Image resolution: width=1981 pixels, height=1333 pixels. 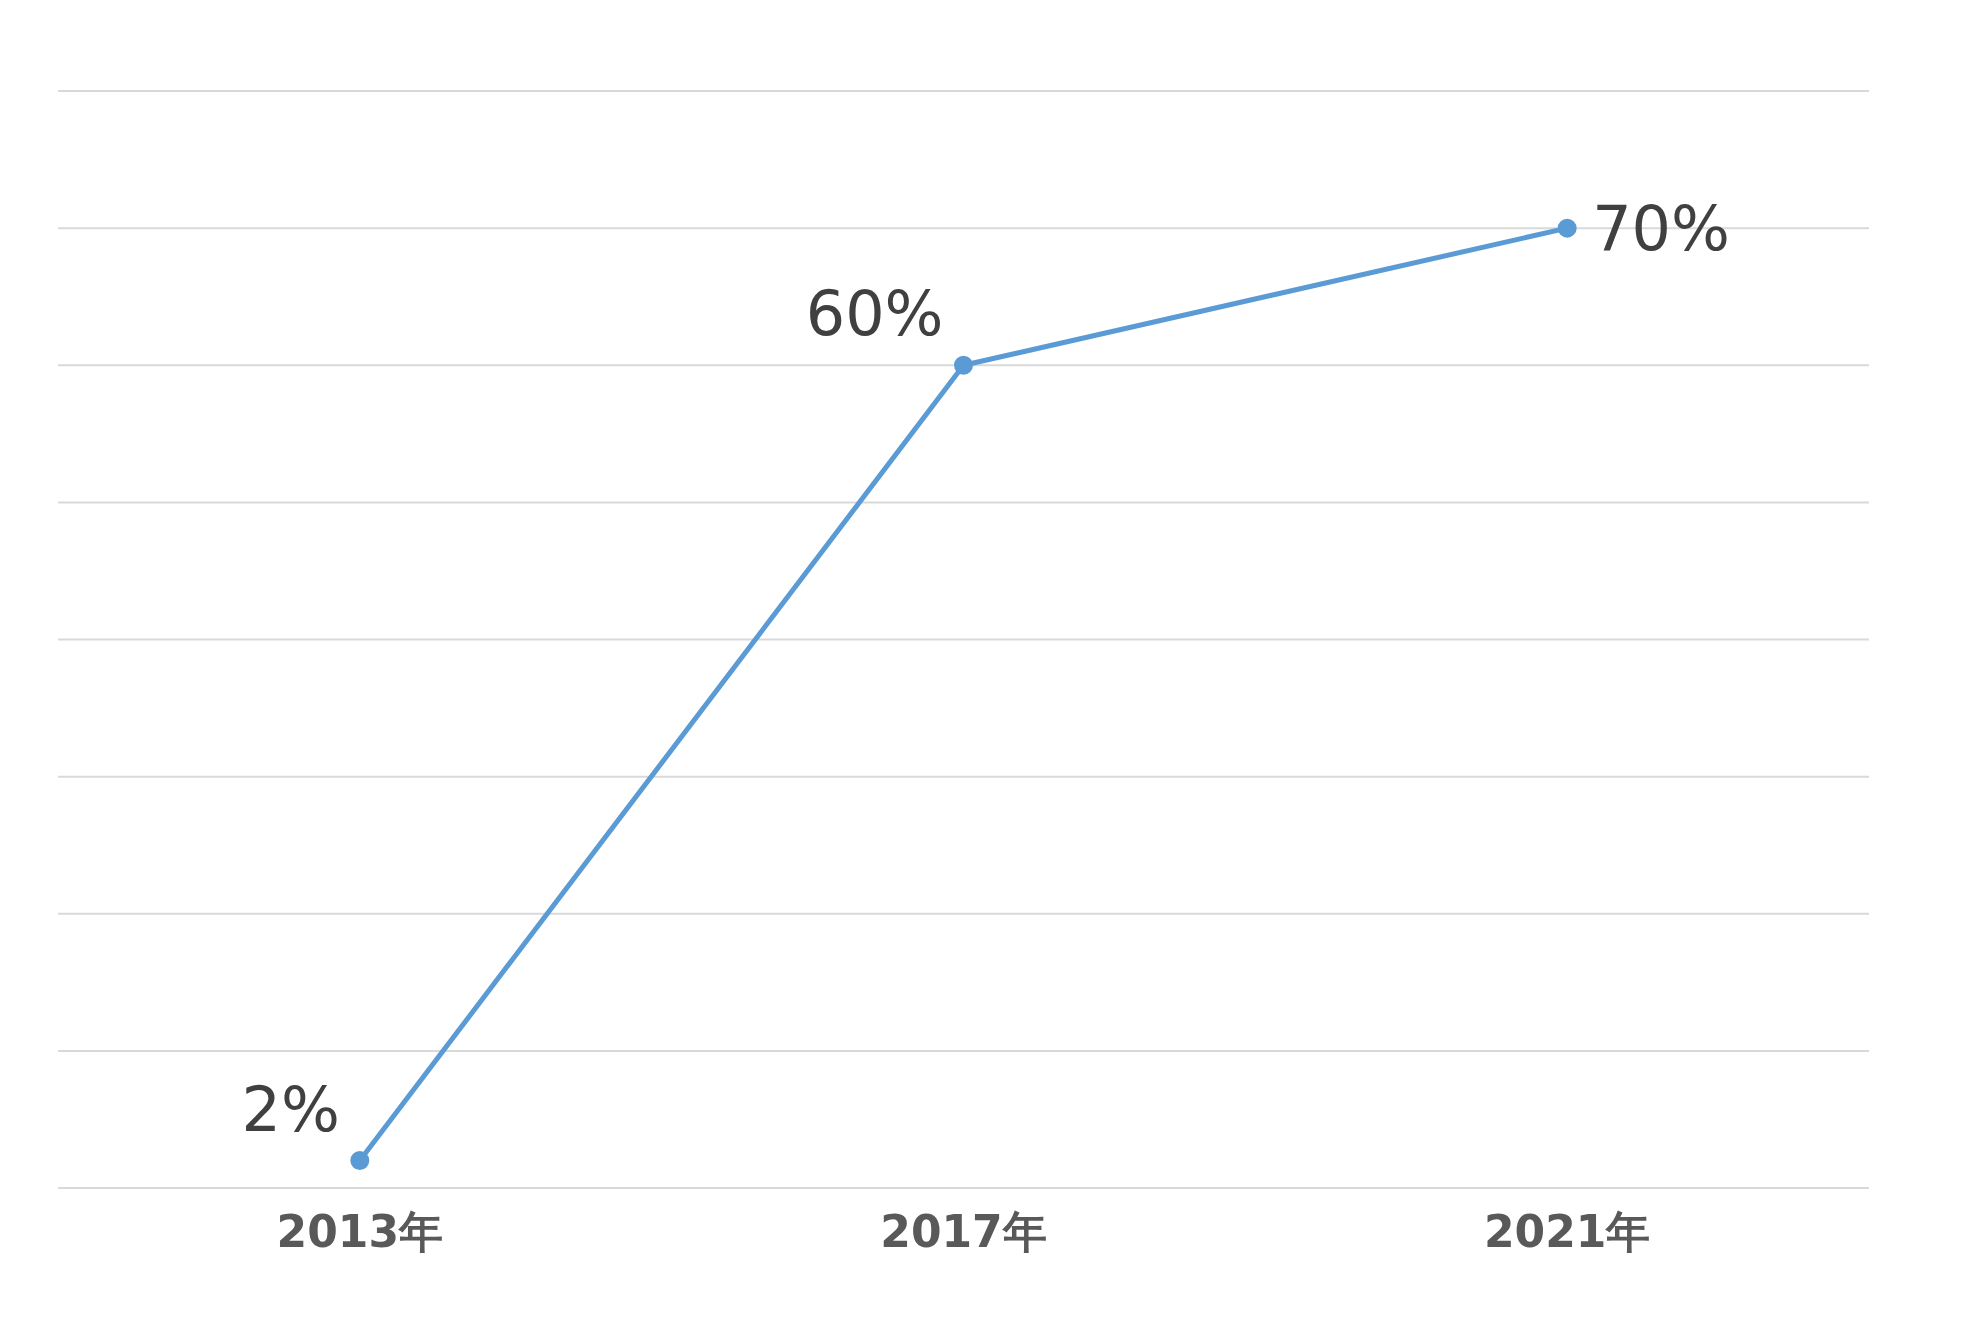 I want to click on x-tick-label: 2021年, so click(x=1567, y=1232).